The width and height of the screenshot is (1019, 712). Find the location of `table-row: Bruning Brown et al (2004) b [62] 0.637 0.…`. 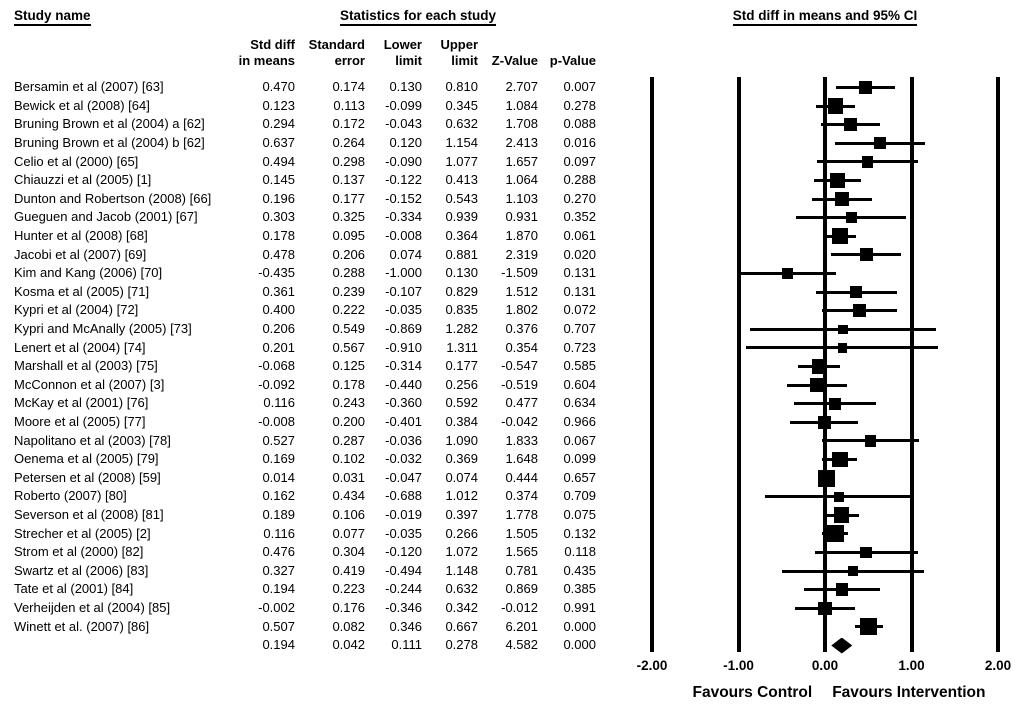

table-row: Bruning Brown et al (2004) b [62] 0.637 0.… is located at coordinates (305, 143).